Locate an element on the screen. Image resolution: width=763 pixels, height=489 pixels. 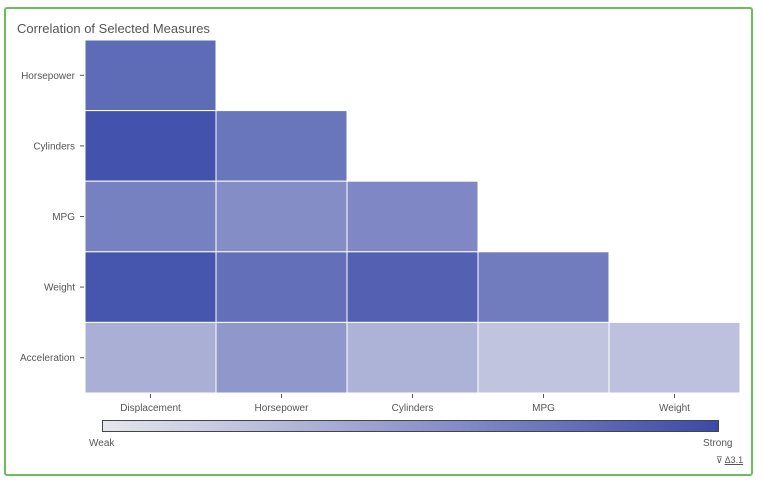
filter-indicator: ⊽ Δ3.1 is located at coordinates (729, 460).